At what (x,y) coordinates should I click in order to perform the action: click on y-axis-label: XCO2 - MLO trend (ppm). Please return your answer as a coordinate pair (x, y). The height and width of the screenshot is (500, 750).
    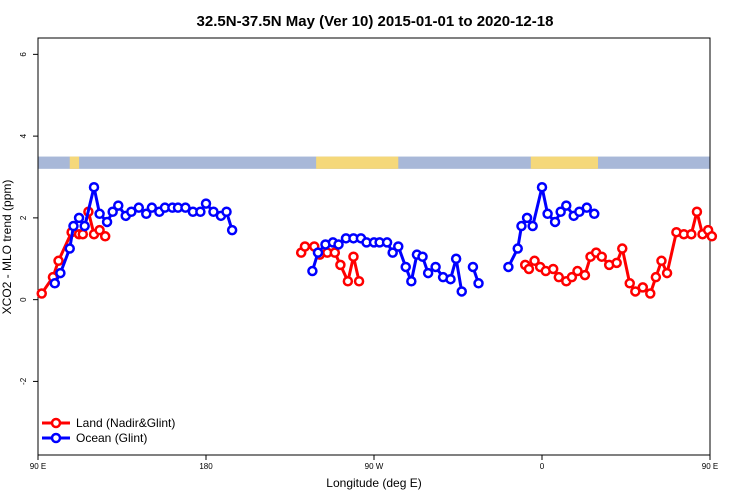
    Looking at the image, I should click on (7, 247).